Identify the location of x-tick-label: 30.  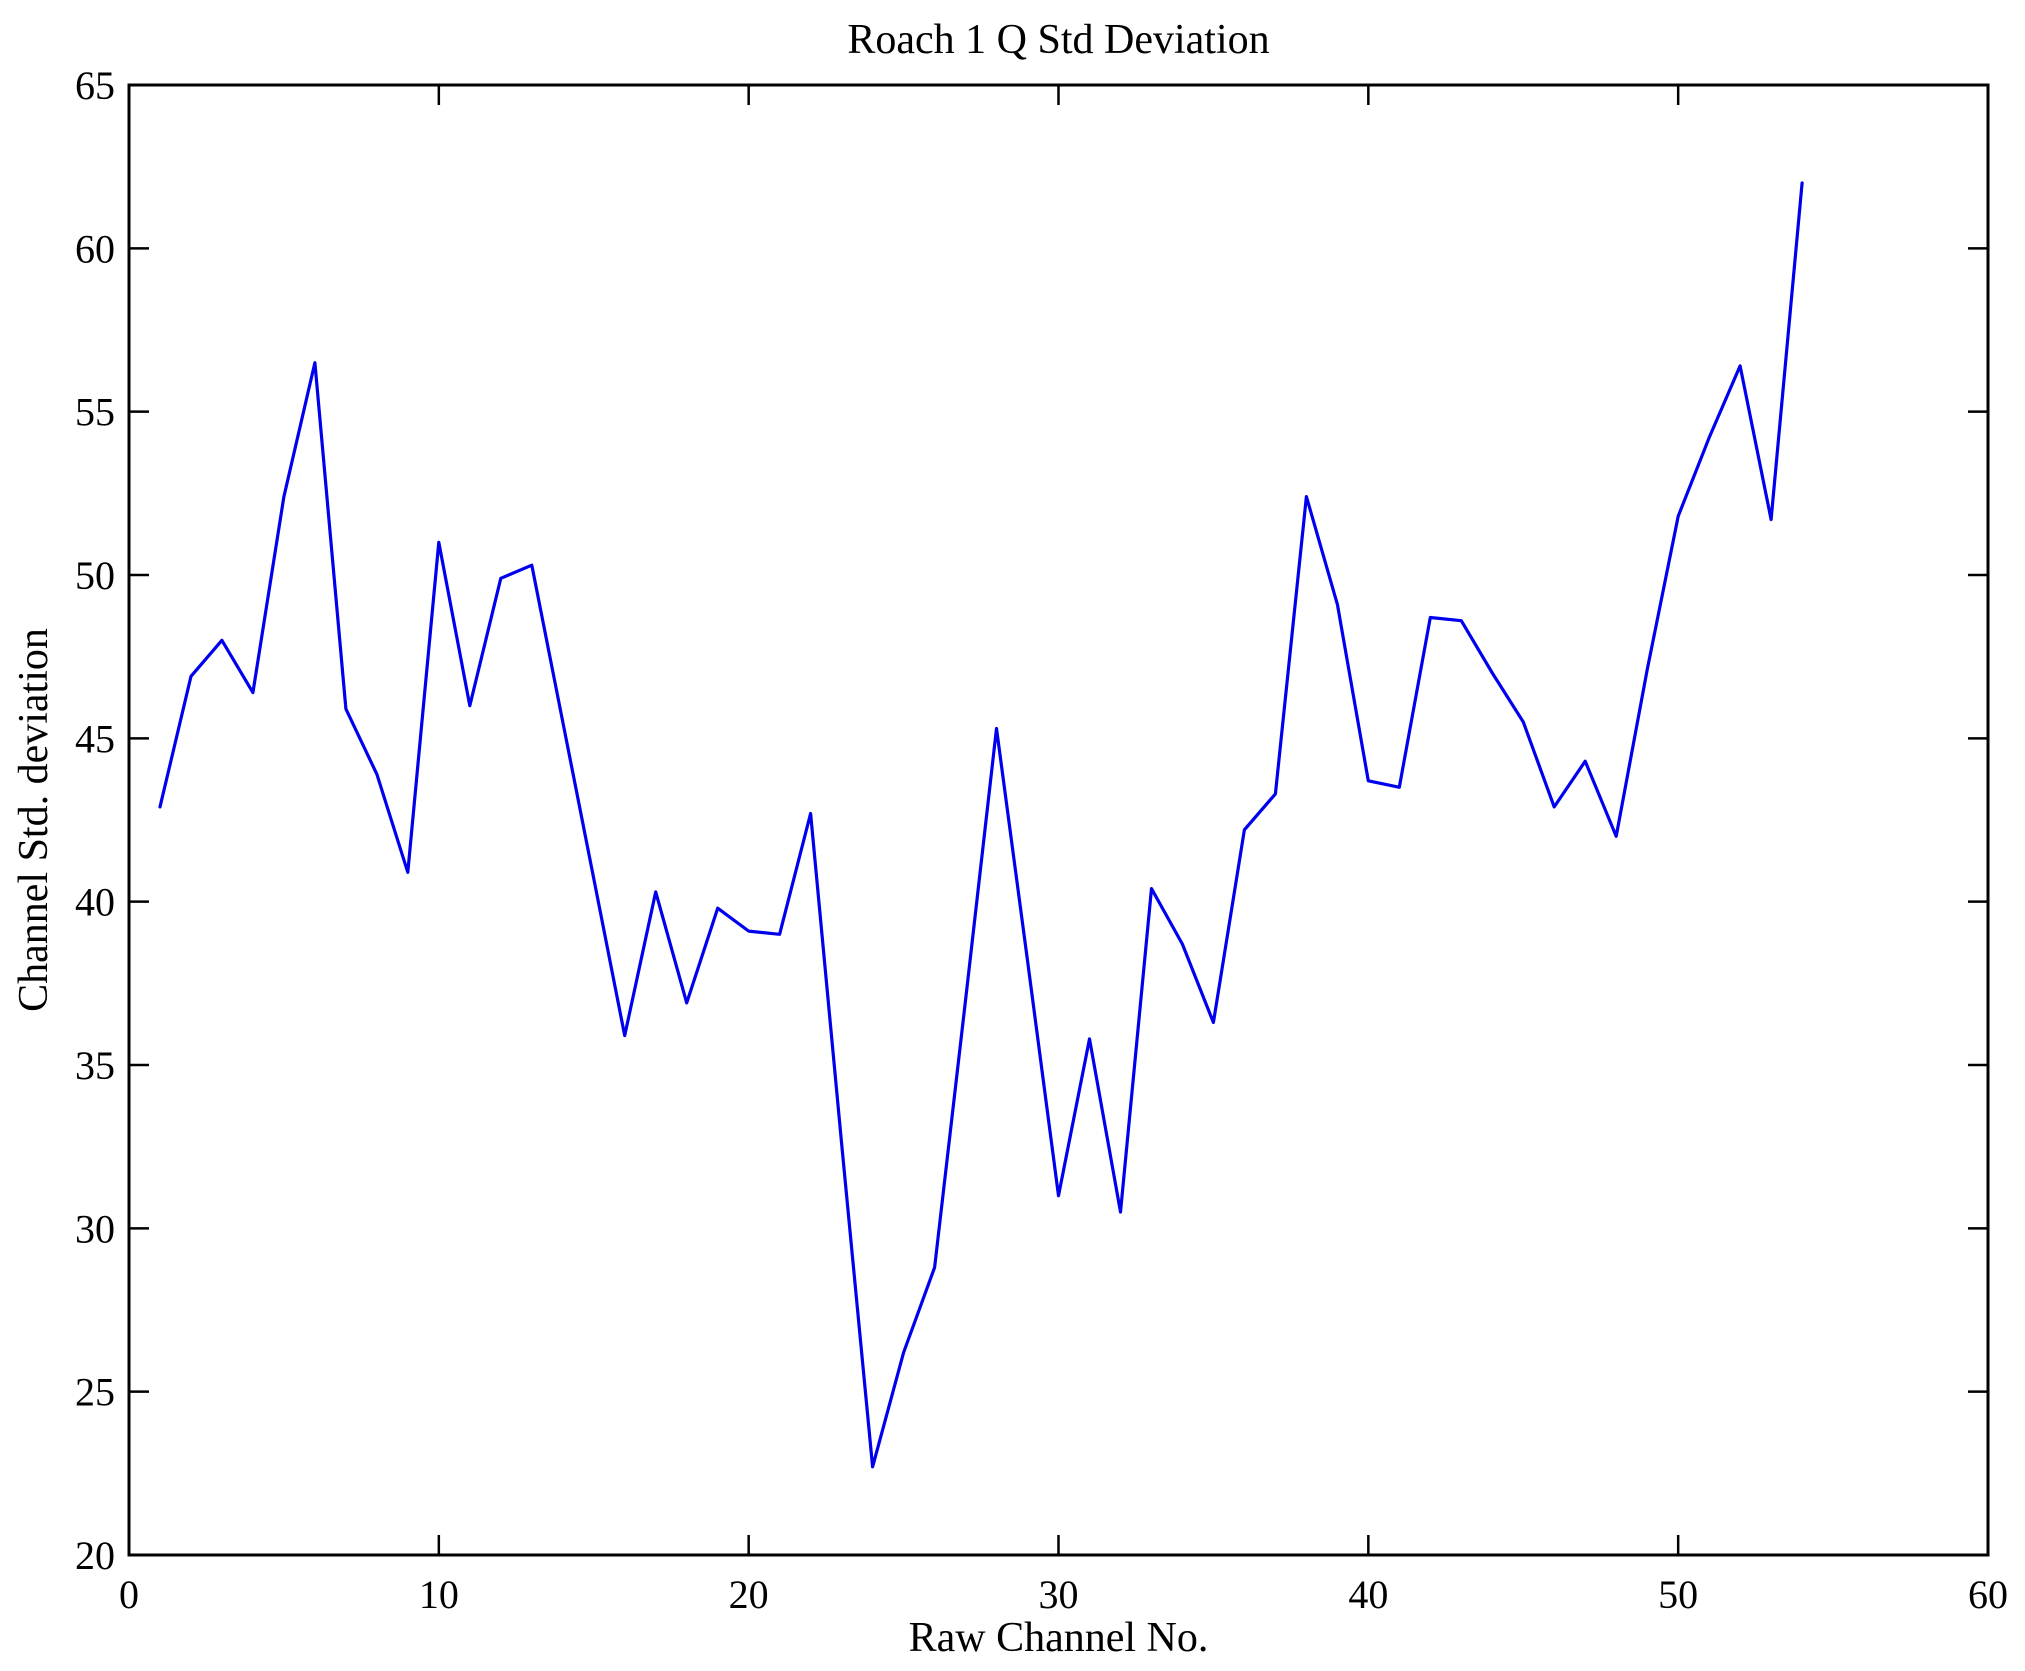
(1059, 1594).